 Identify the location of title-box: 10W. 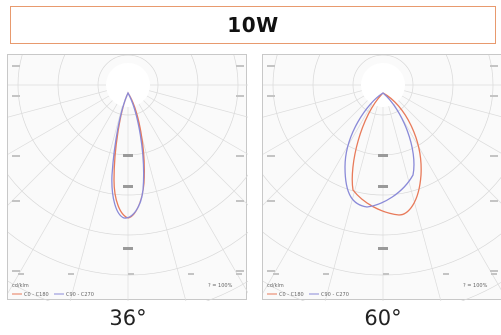
(253, 25).